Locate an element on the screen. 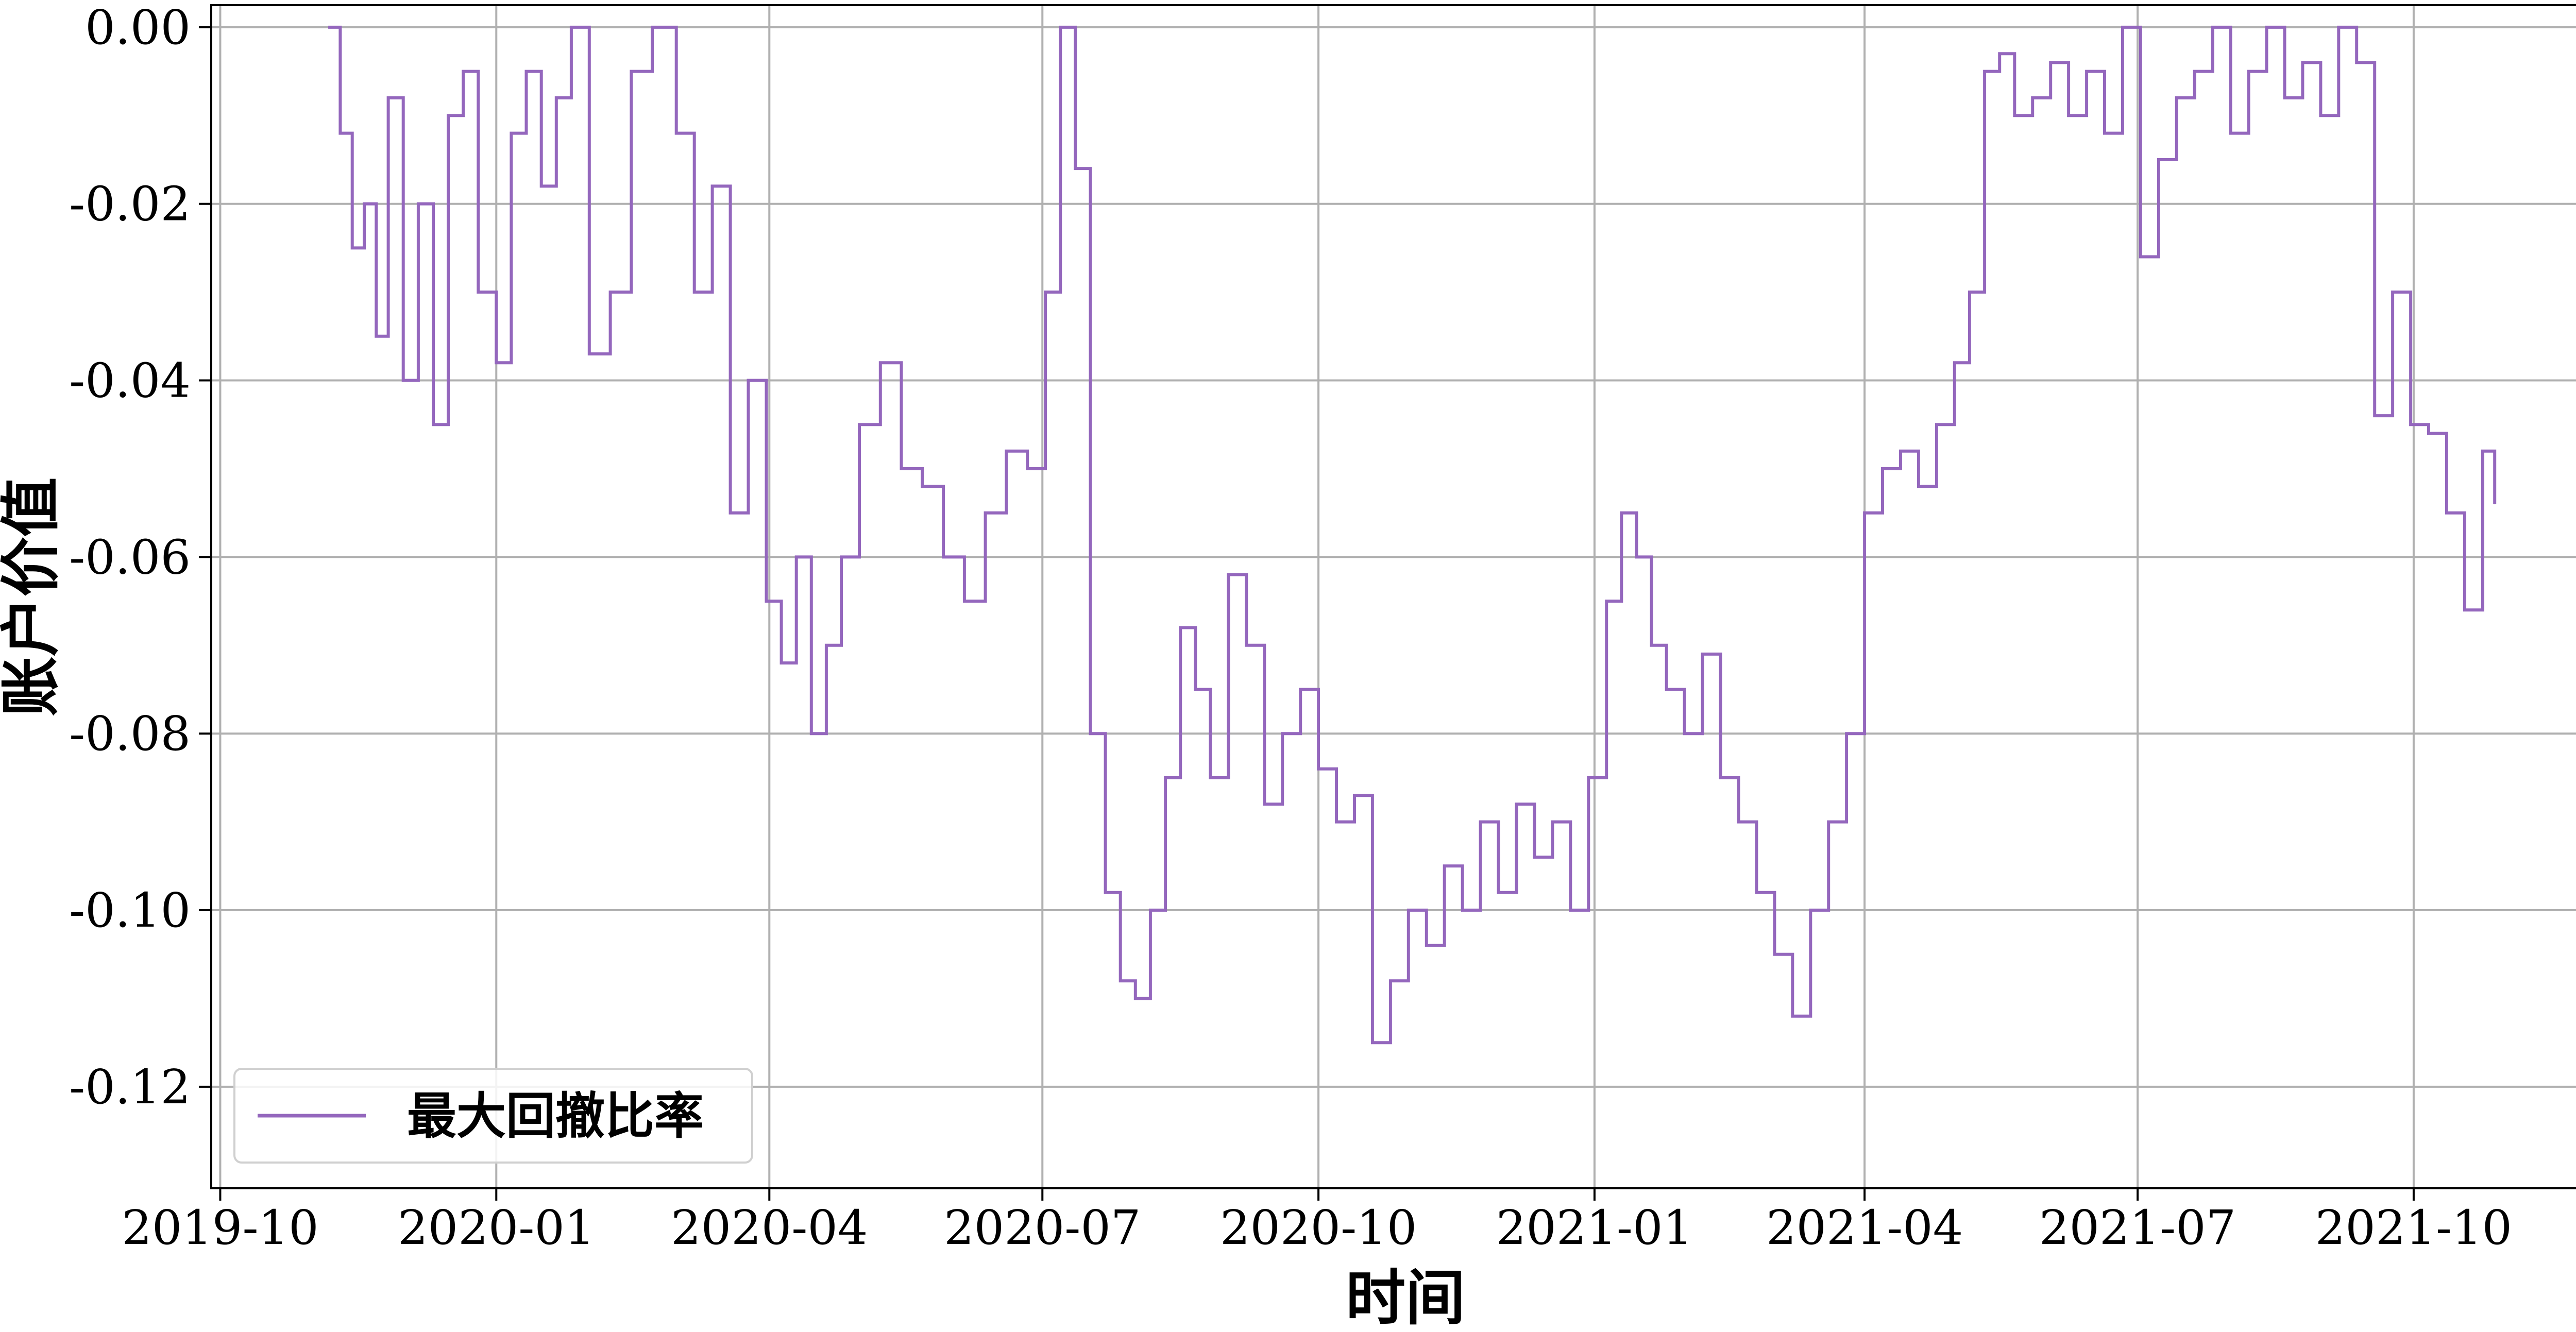 The height and width of the screenshot is (1332, 2576). y-tick-label-3: -0.06 is located at coordinates (130, 557).